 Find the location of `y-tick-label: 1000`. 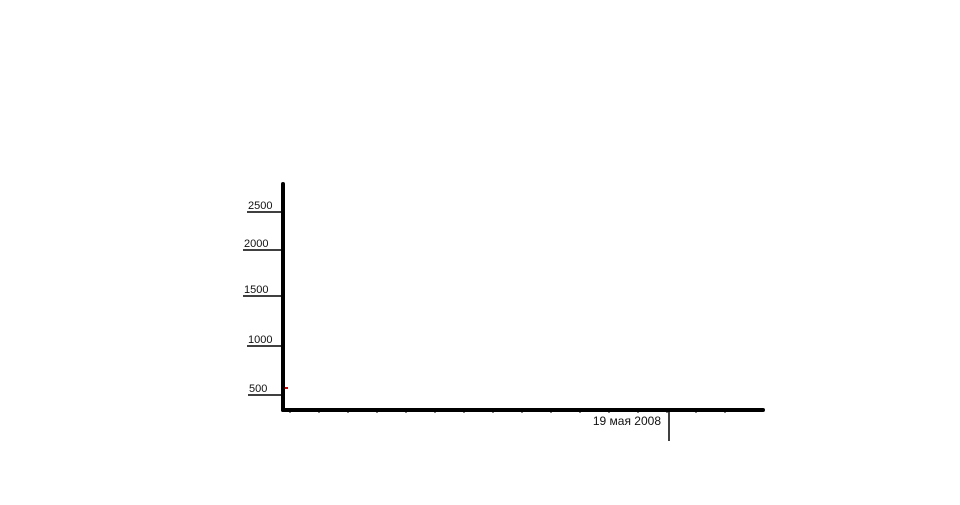

y-tick-label: 1000 is located at coordinates (260, 340).